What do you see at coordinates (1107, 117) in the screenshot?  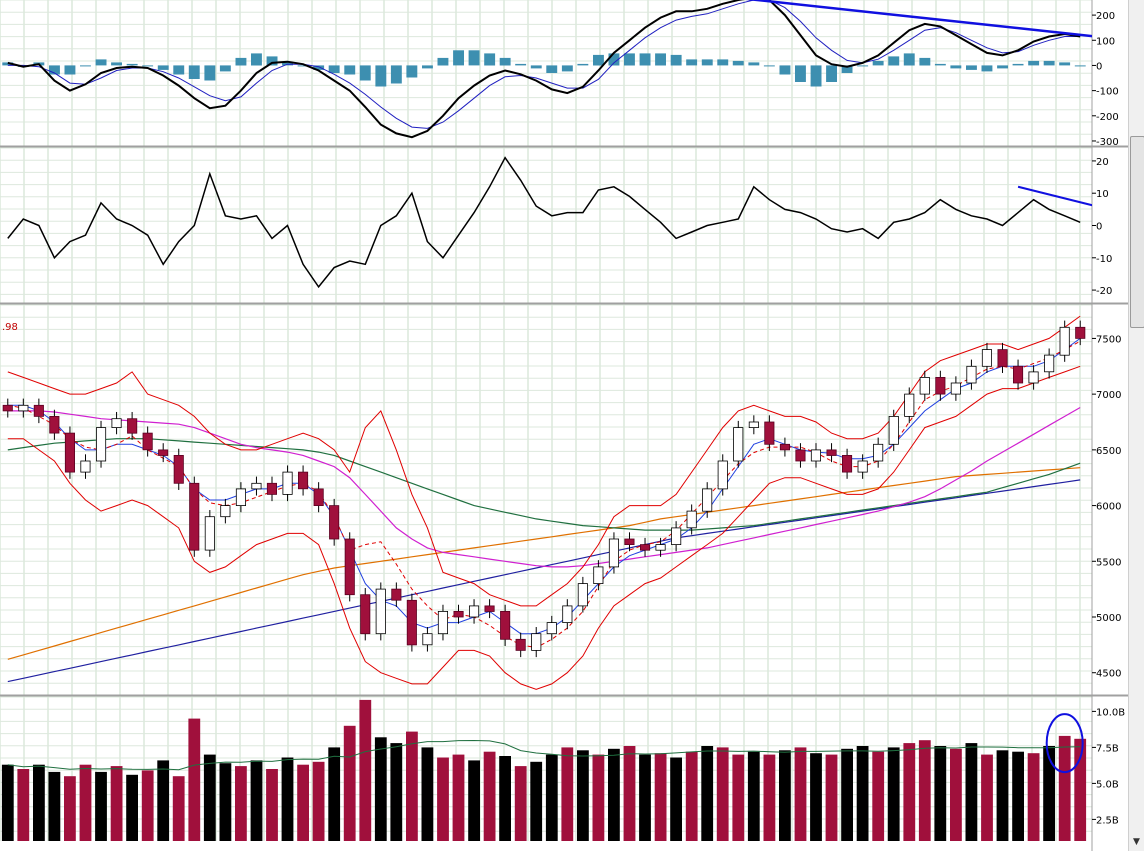 I see `tick-label: -200` at bounding box center [1107, 117].